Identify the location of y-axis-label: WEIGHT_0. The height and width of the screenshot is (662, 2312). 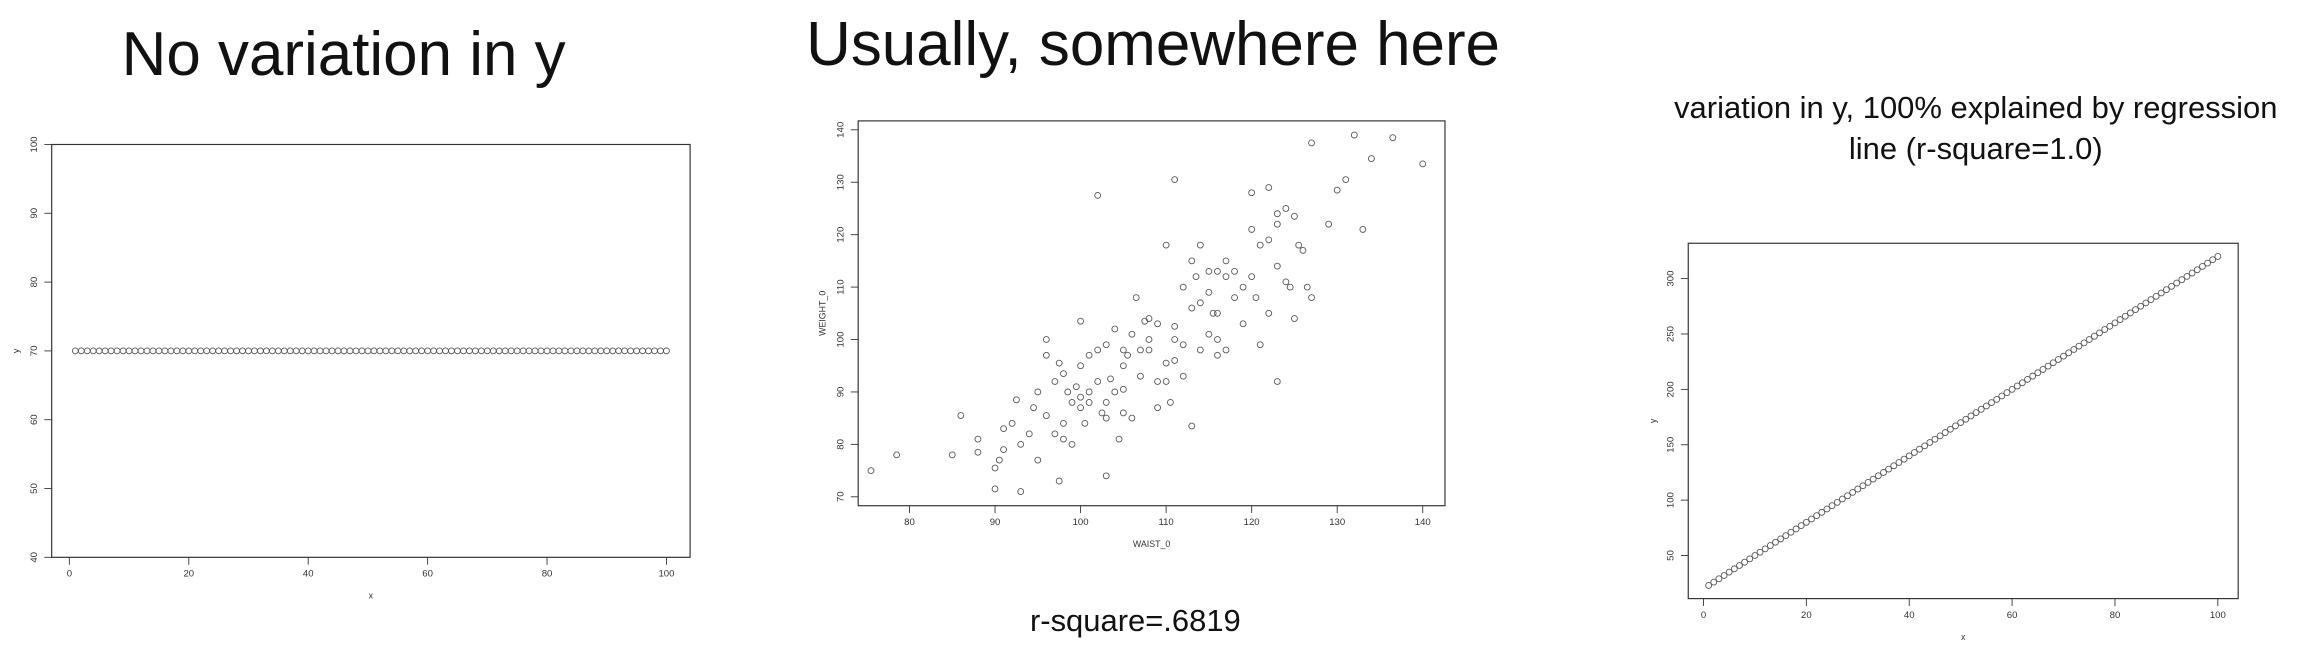
(823, 313).